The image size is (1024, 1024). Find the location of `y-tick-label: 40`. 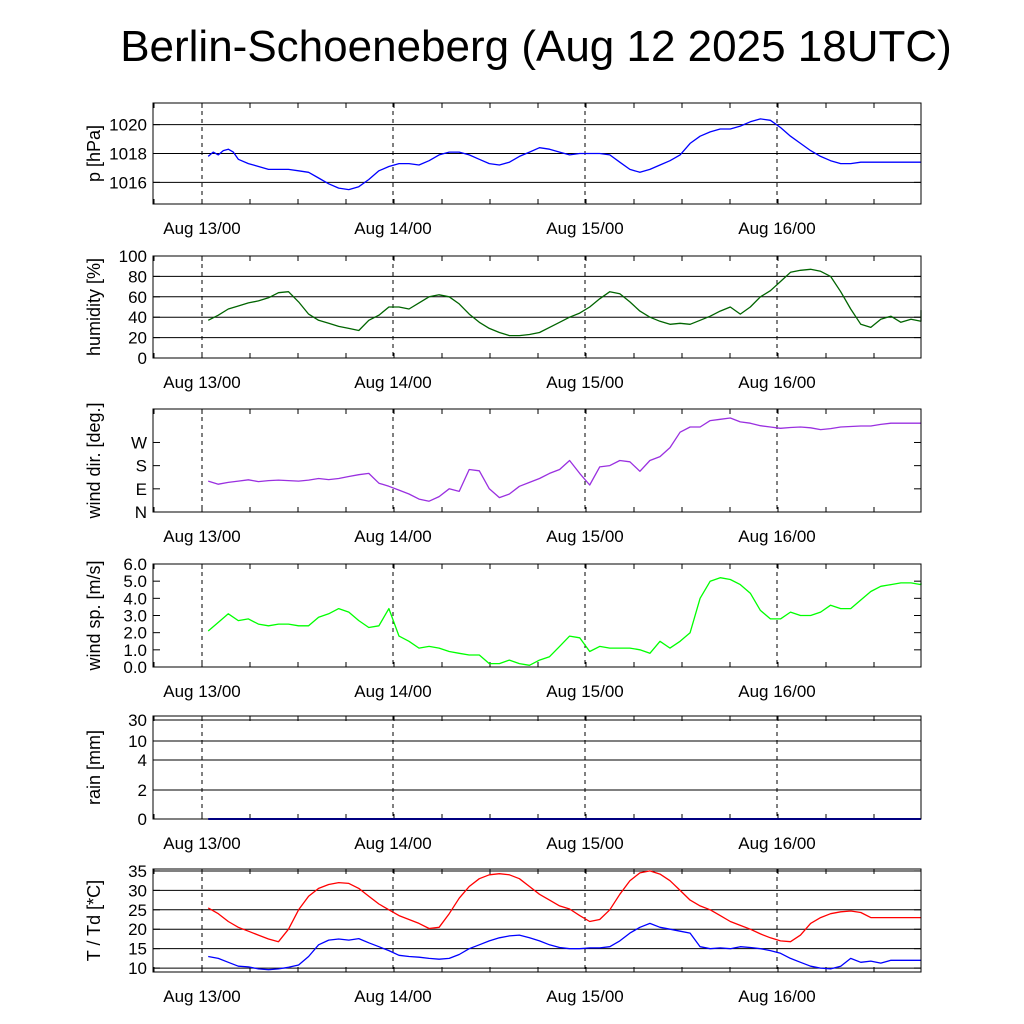

y-tick-label: 40 is located at coordinates (137, 317).